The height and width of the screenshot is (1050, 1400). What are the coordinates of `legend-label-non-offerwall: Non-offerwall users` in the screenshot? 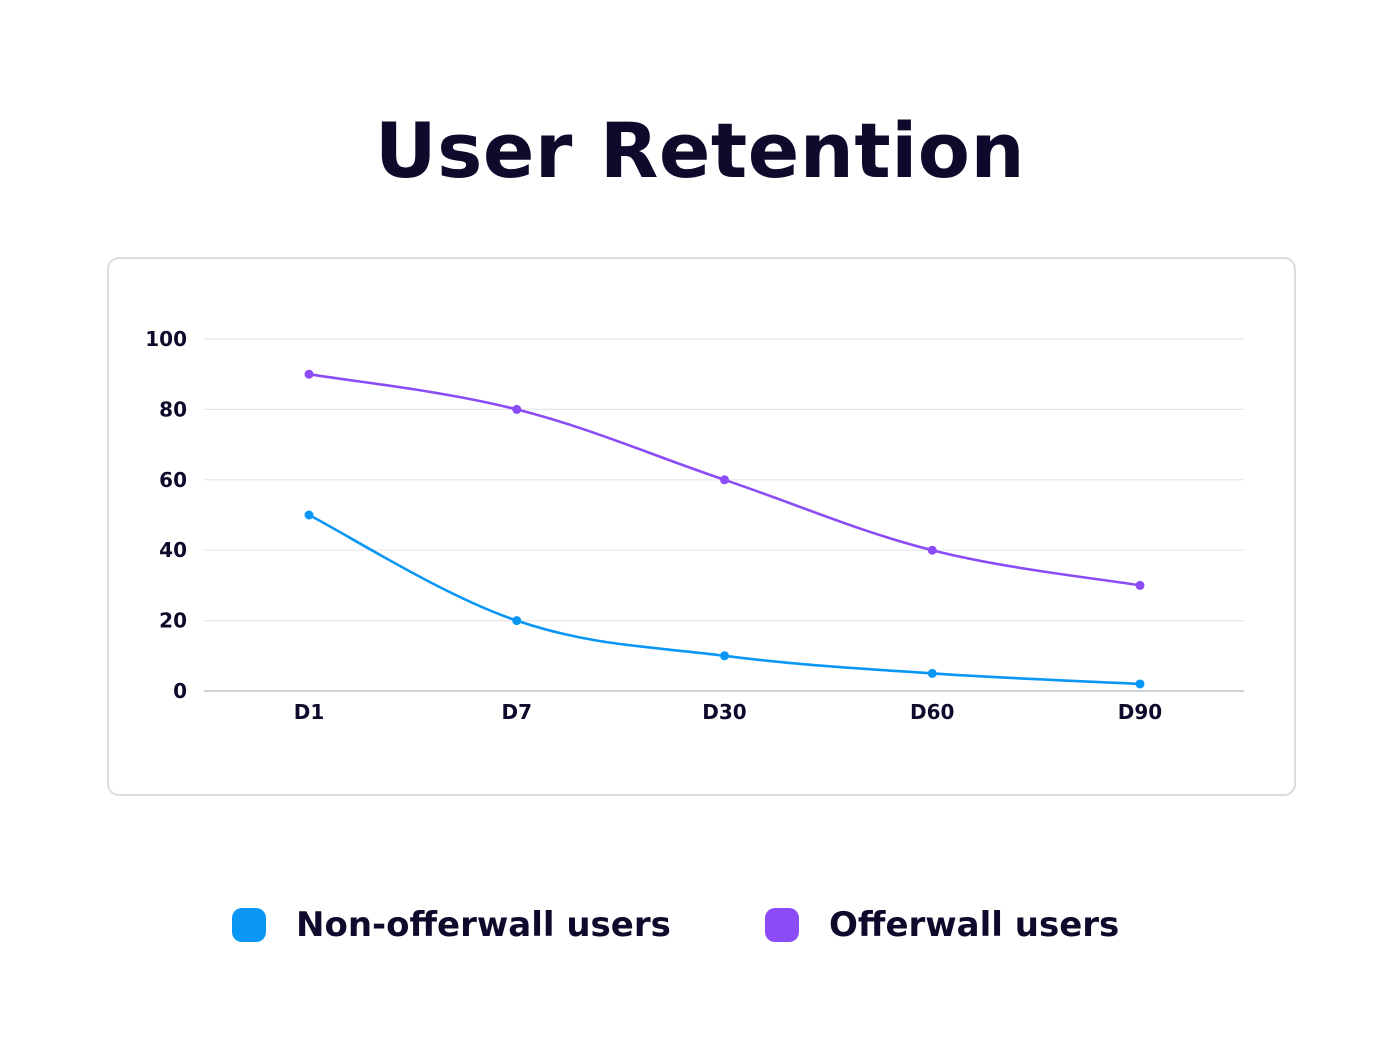 It's located at (483, 925).